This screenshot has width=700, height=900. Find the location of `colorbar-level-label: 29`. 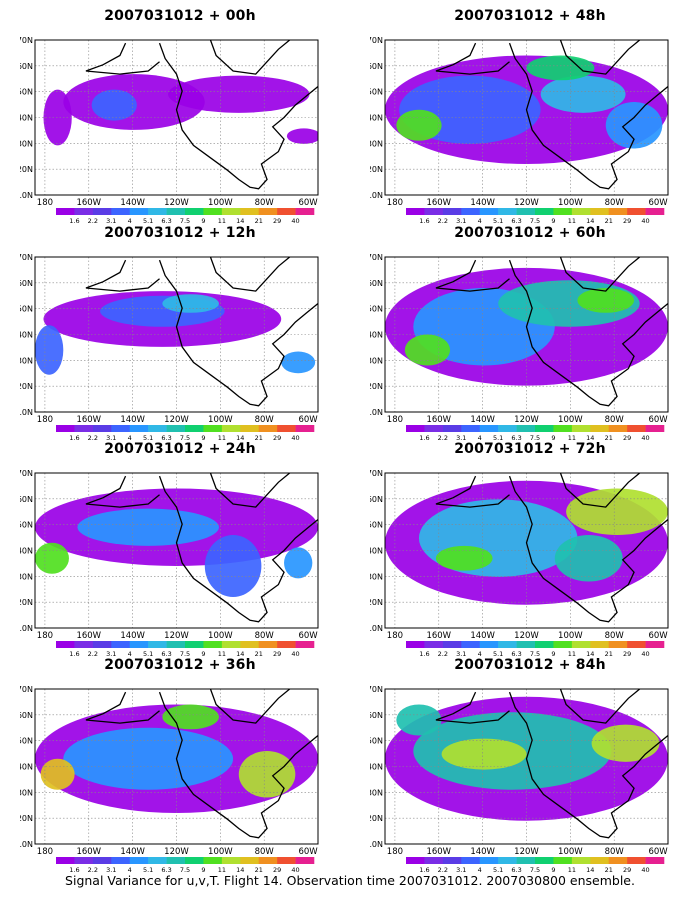

colorbar-level-label: 29 is located at coordinates (627, 220).